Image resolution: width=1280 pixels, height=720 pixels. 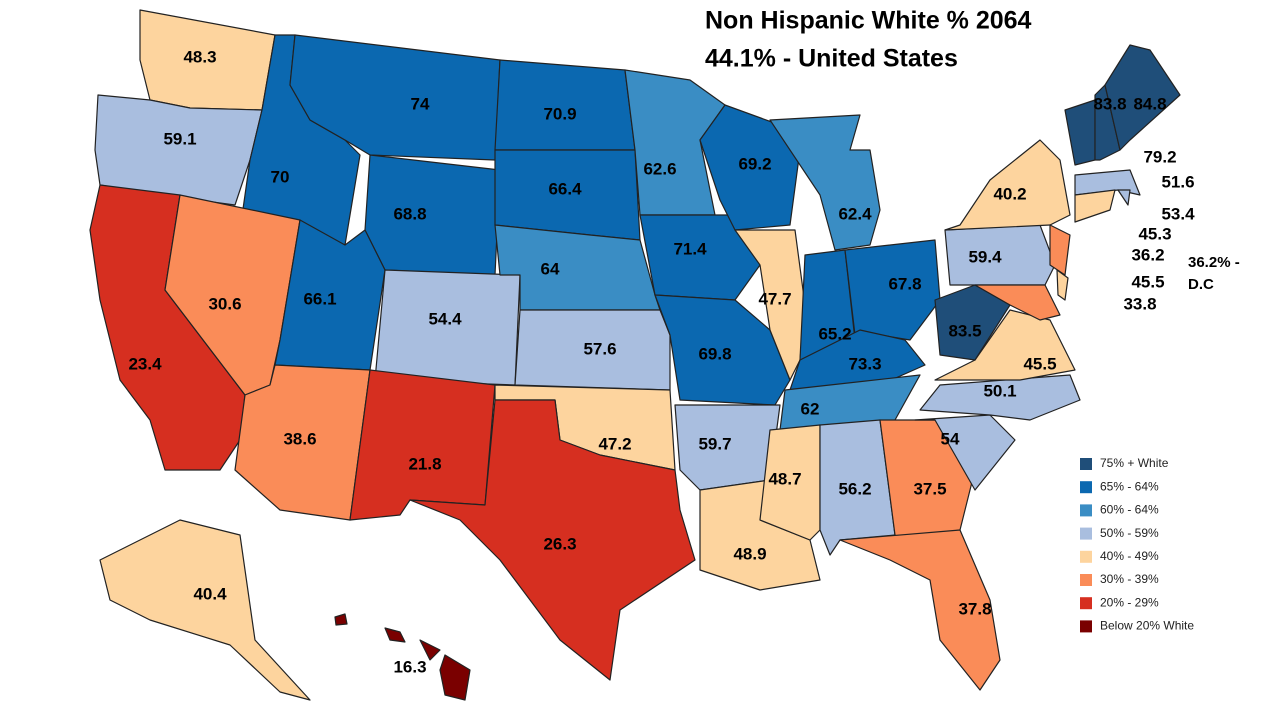 I want to click on state-value: 21.8, so click(x=424, y=463).